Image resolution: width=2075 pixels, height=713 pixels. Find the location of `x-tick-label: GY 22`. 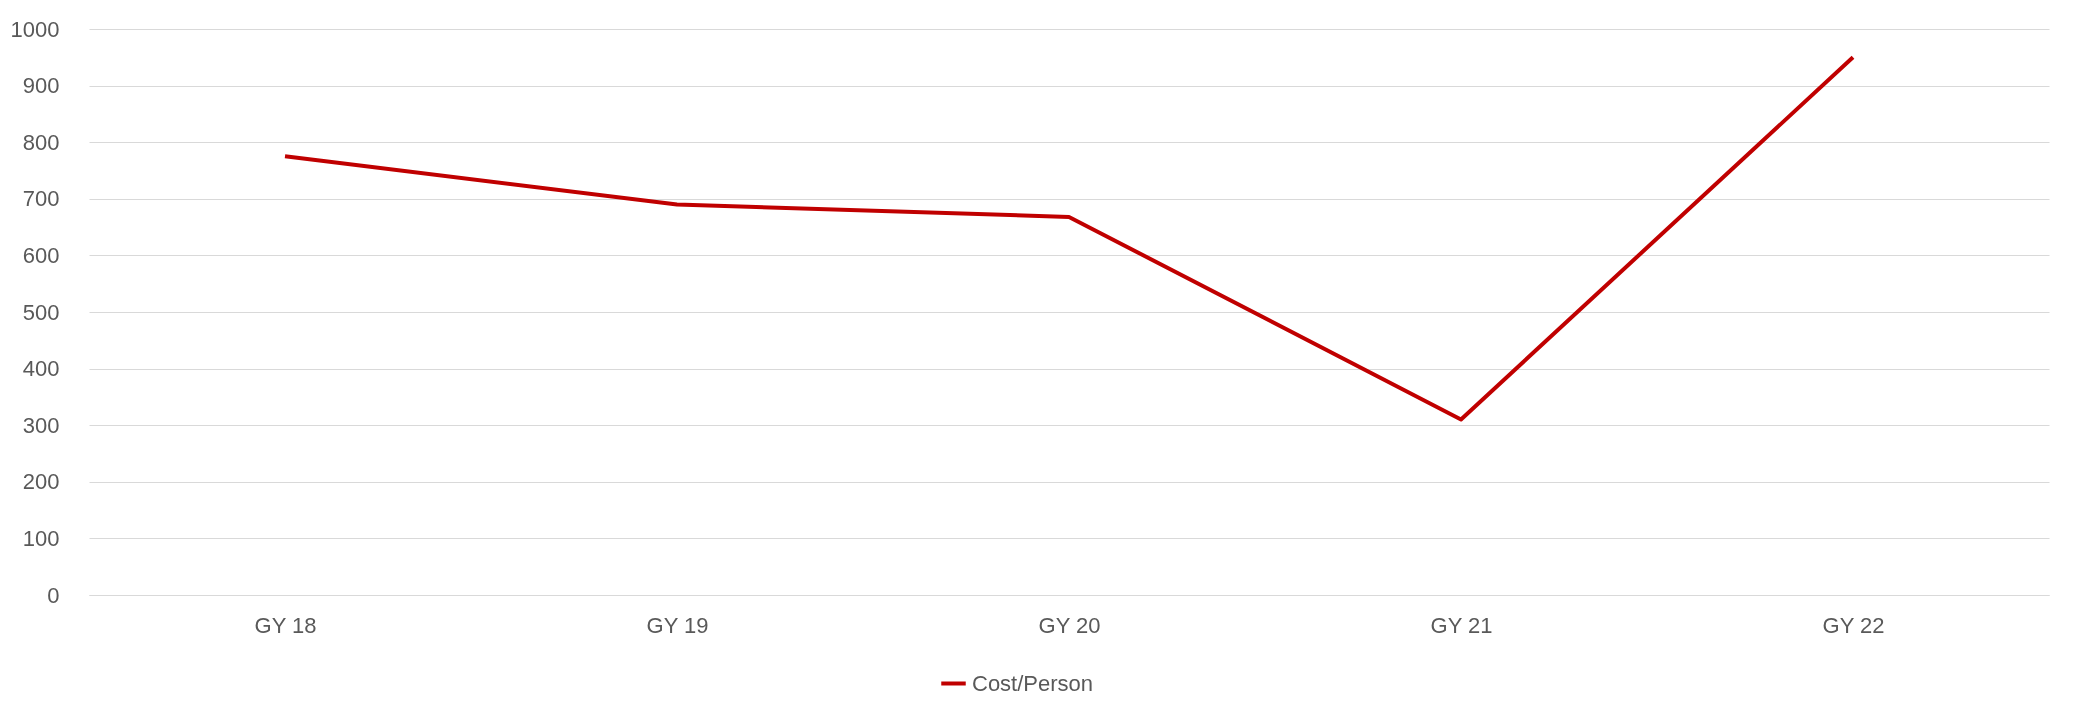

x-tick-label: GY 22 is located at coordinates (1853, 625).